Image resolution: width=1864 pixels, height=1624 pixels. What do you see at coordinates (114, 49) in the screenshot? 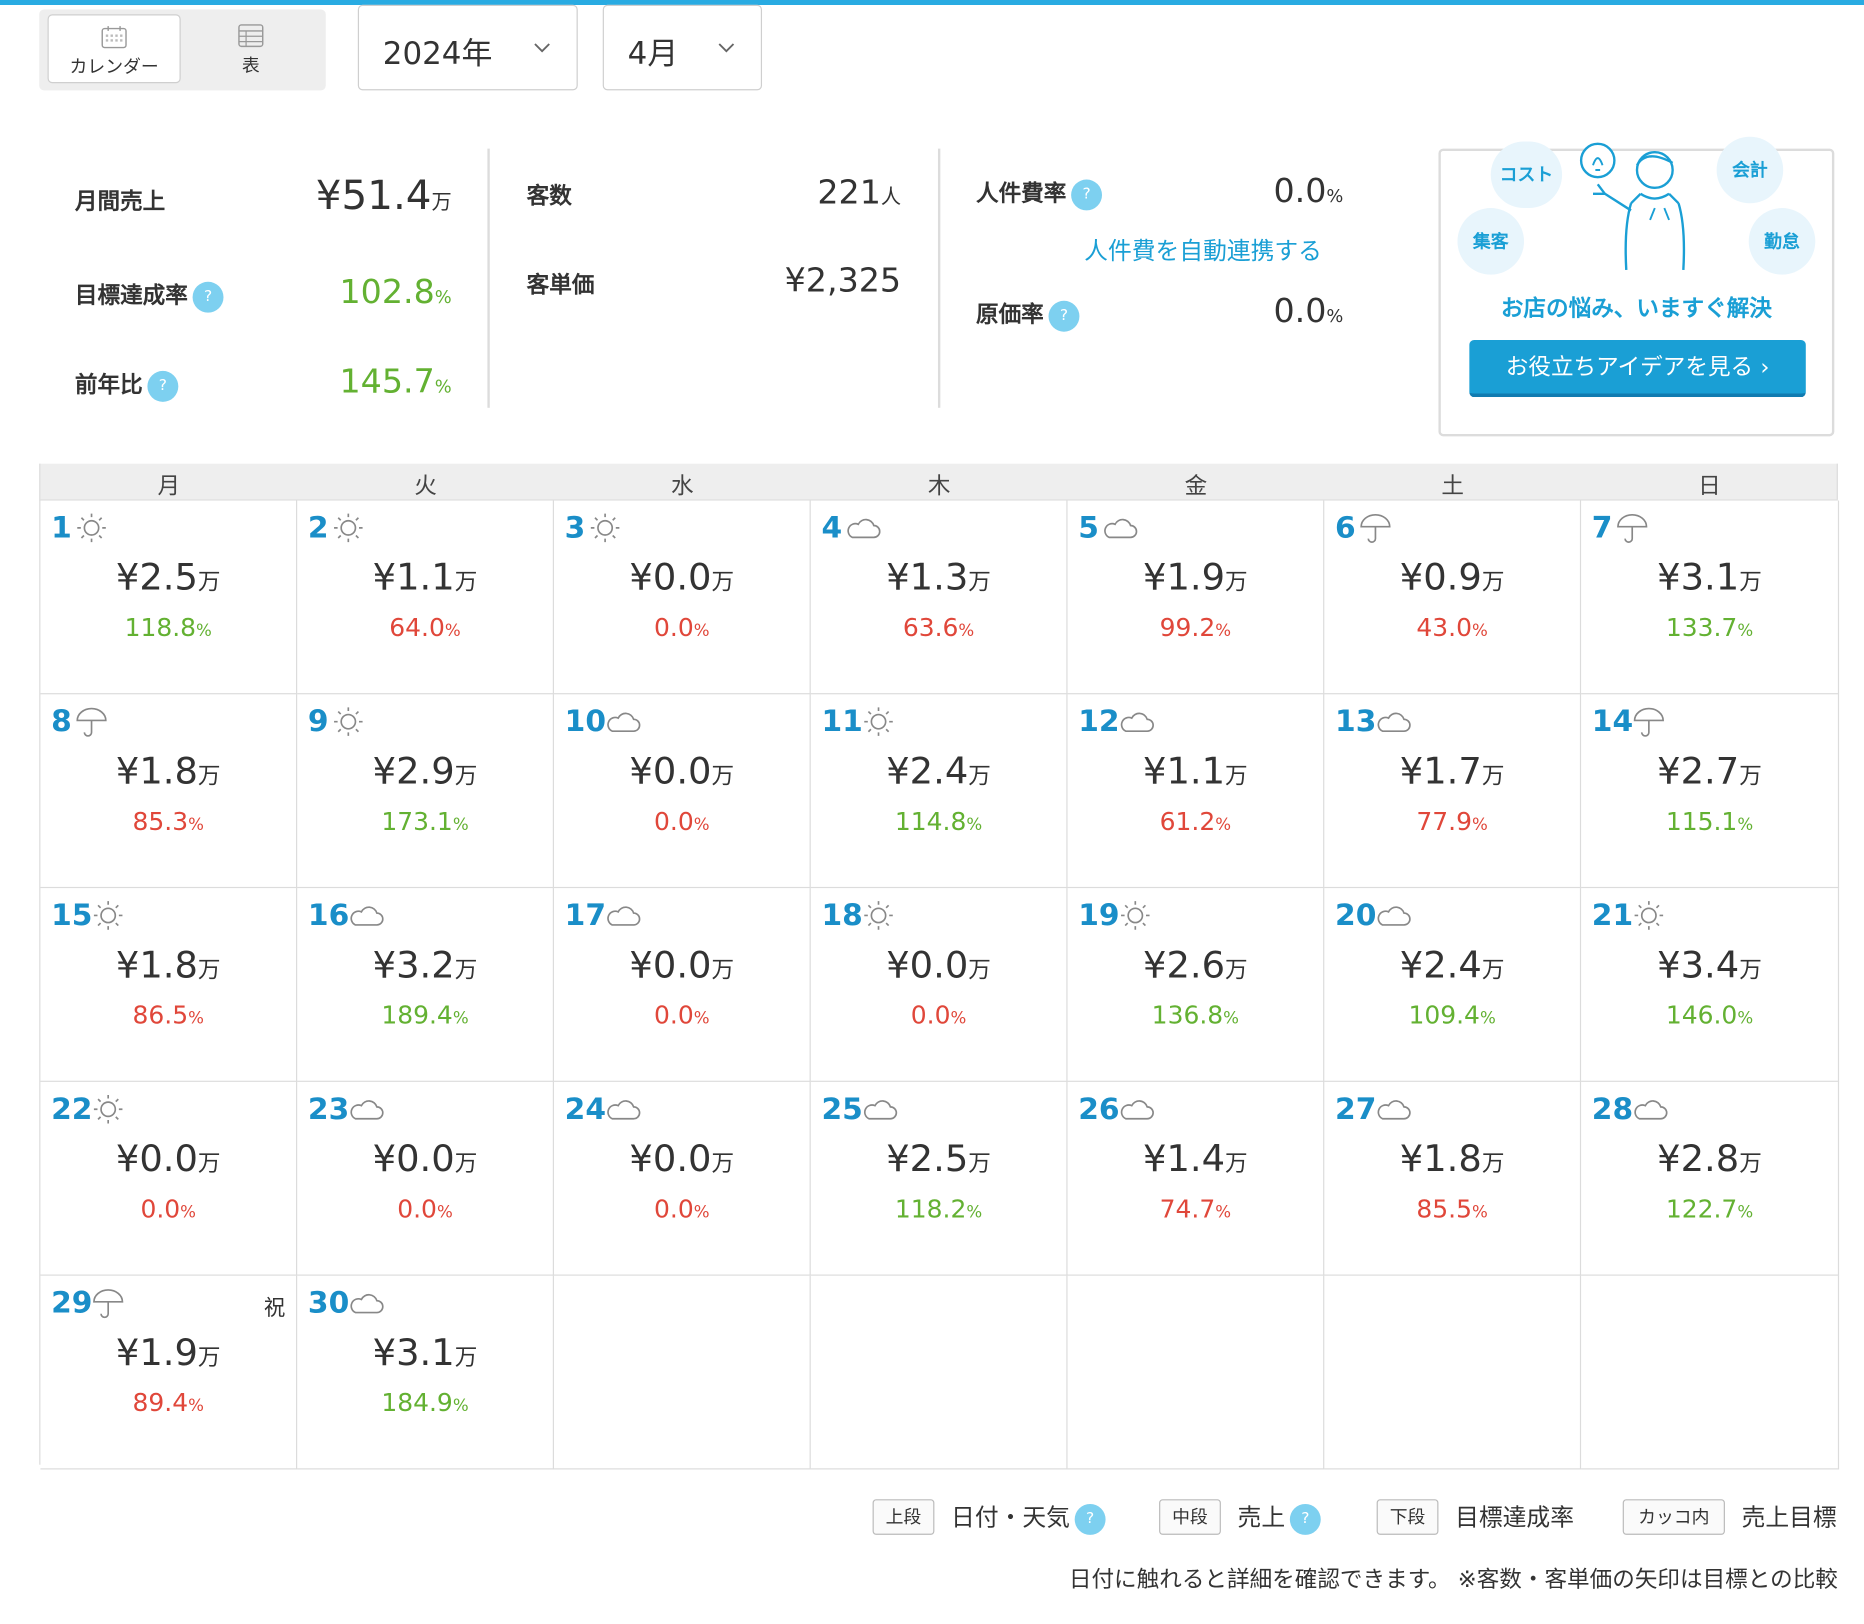
I see `calendar-view-button: カレンダー` at bounding box center [114, 49].